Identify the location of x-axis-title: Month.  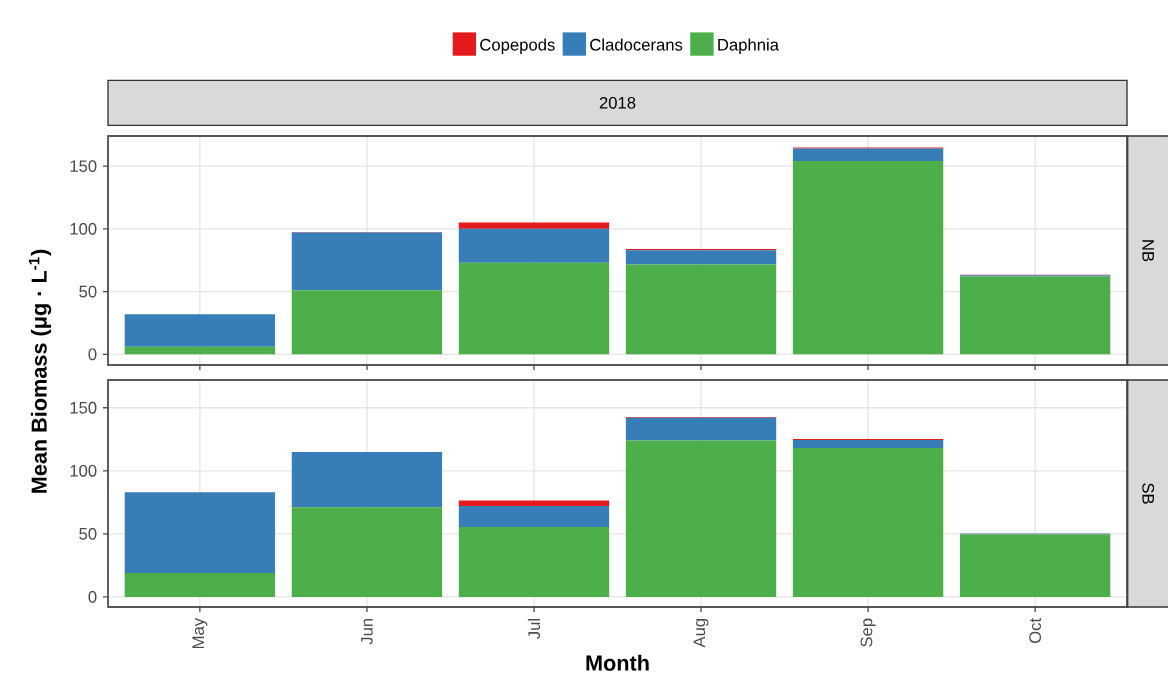
(617, 662).